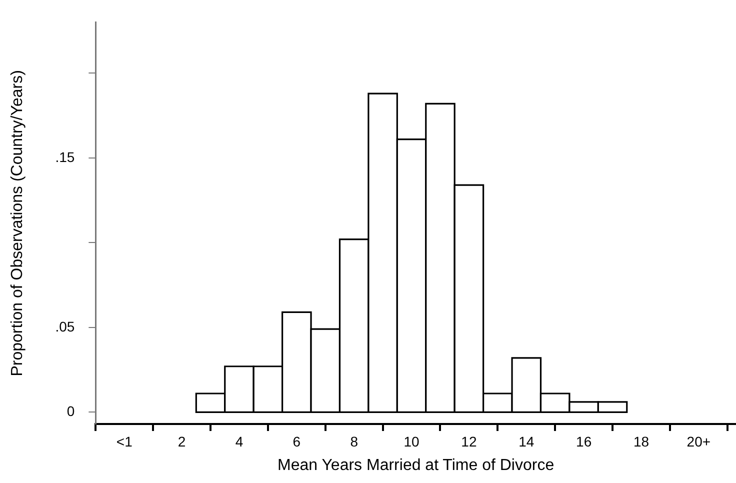 This screenshot has width=736, height=483. What do you see at coordinates (469, 441) in the screenshot?
I see `x-tick-label: 12` at bounding box center [469, 441].